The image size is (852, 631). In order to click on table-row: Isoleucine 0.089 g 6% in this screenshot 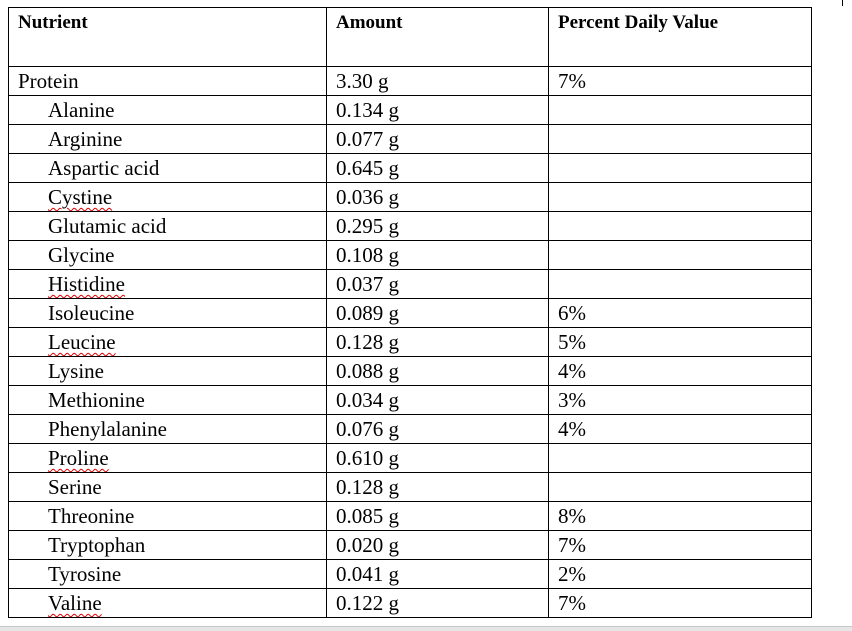, I will do `click(410, 313)`.